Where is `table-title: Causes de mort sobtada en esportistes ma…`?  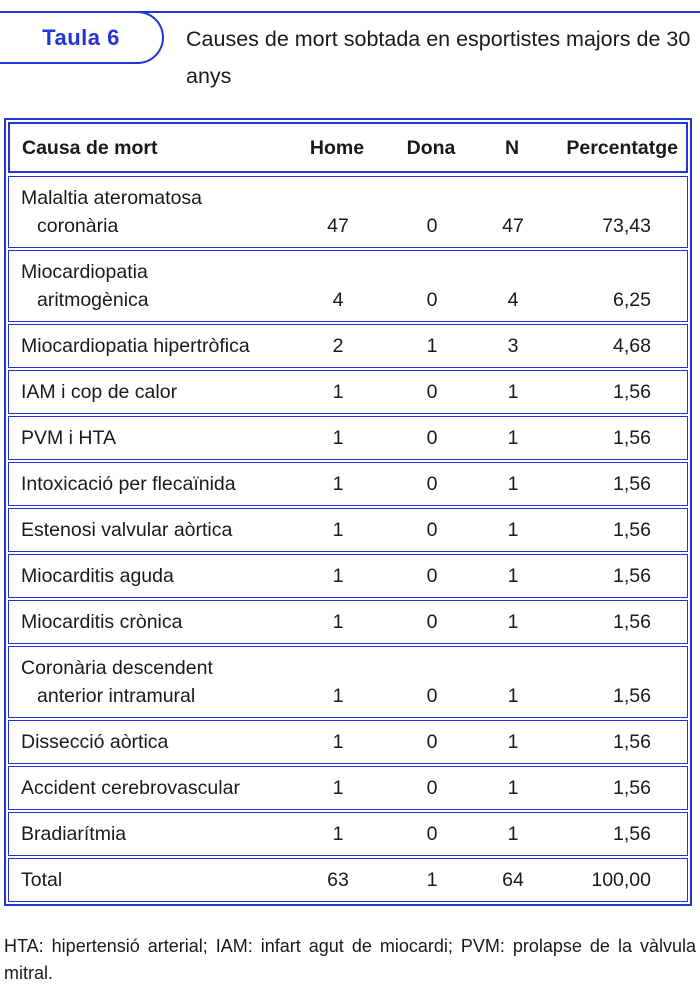
table-title: Causes de mort sobtada en esportistes ma… is located at coordinates (438, 57).